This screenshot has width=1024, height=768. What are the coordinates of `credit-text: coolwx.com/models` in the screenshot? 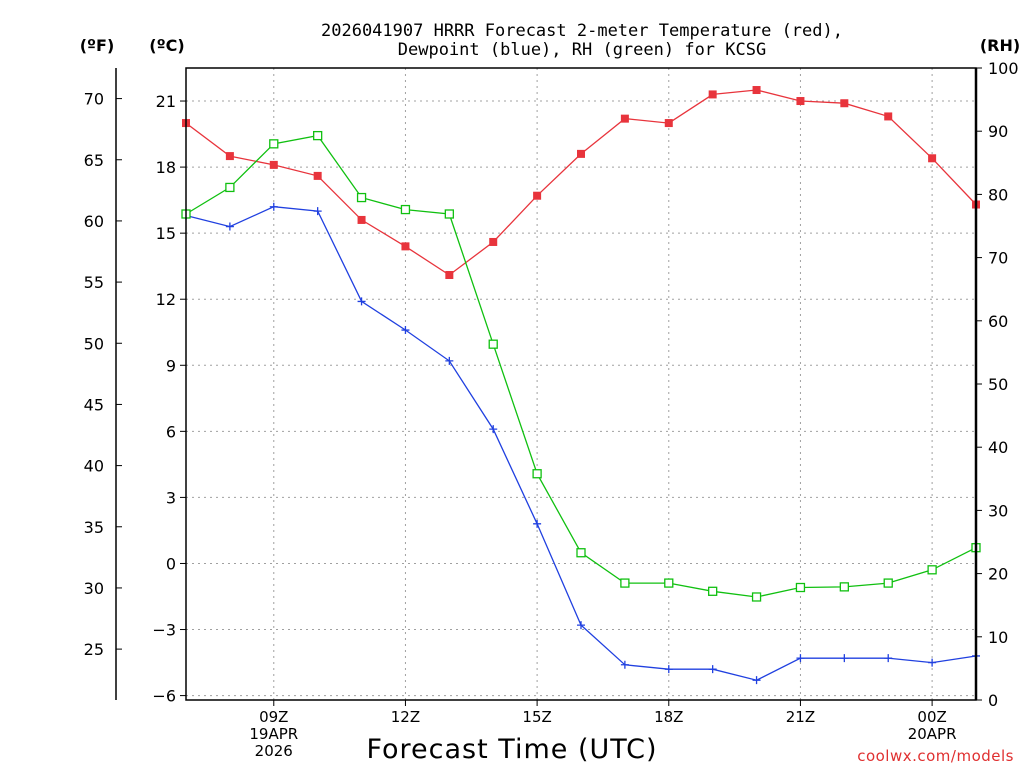 It's located at (935, 756).